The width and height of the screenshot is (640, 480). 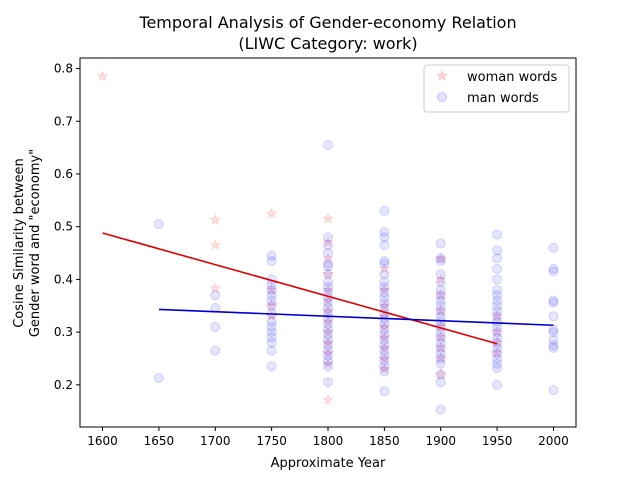 I want to click on y-axis: 0.2 0.3 0.4 0.5 0.6 0.7 0.8, so click(x=67, y=227).